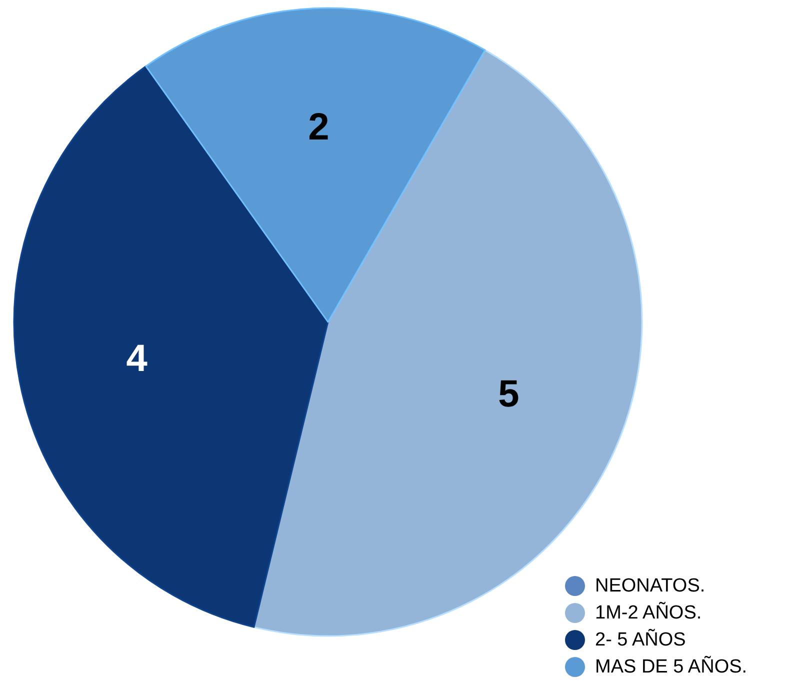 The width and height of the screenshot is (796, 687). What do you see at coordinates (640, 639) in the screenshot?
I see `legend-label: 2- 5 AÑOS` at bounding box center [640, 639].